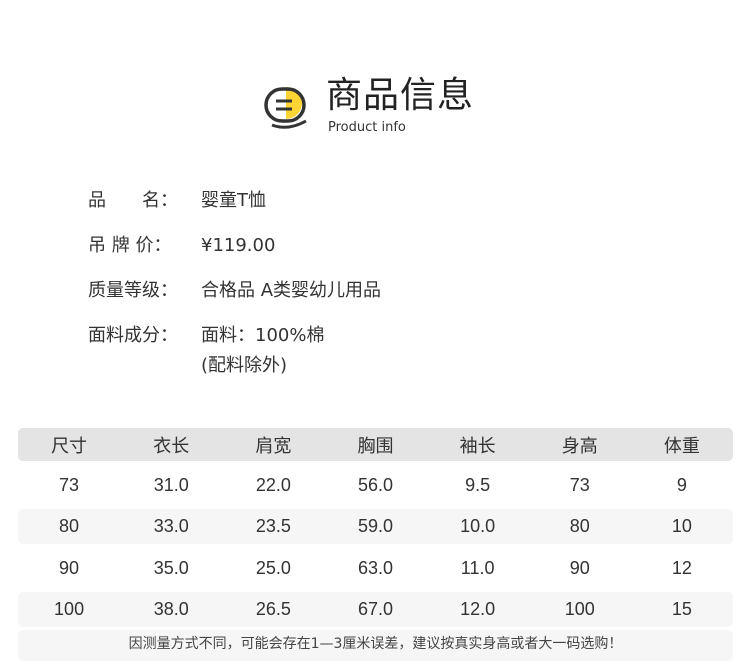 The height and width of the screenshot is (661, 750). Describe the element at coordinates (171, 567) in the screenshot. I see `table-cell: 35.0` at that location.